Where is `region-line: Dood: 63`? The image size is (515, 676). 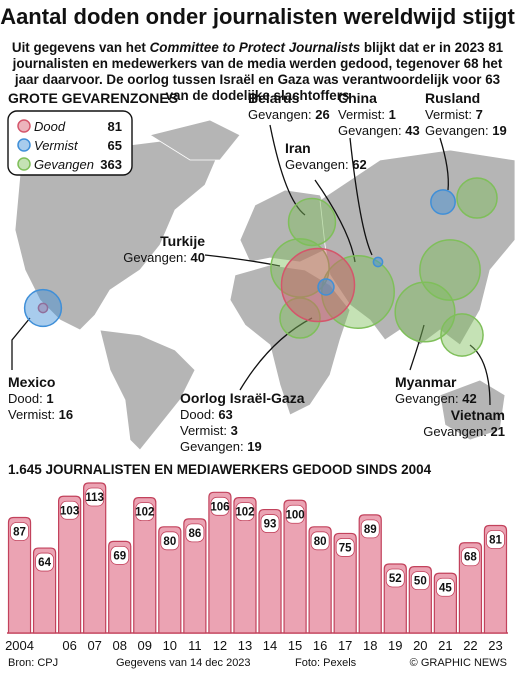 region-line: Dood: 63 is located at coordinates (206, 414).